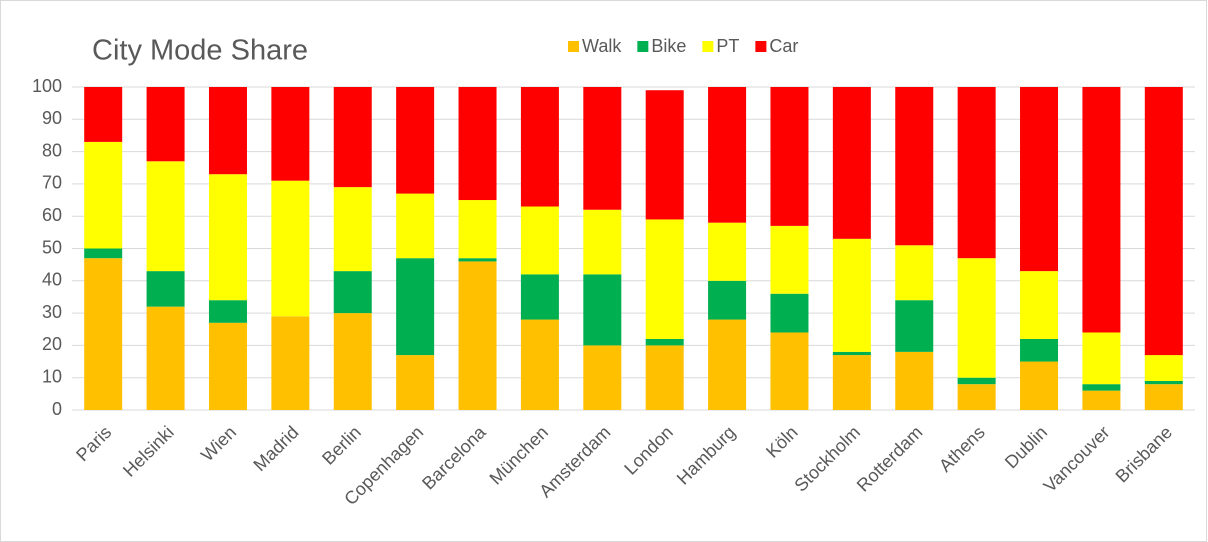 This screenshot has width=1208, height=542. Describe the element at coordinates (52, 376) in the screenshot. I see `y-tick-label: 10` at that location.